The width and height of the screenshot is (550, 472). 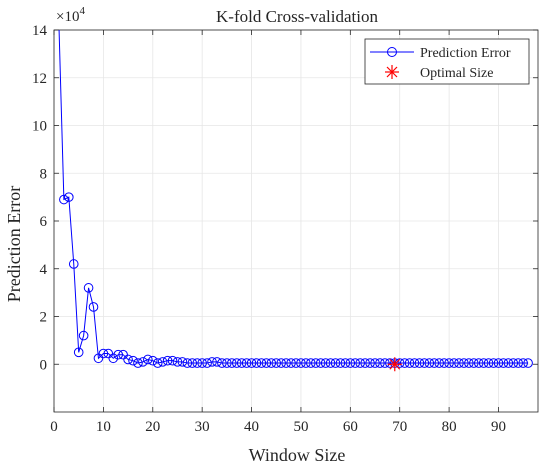 What do you see at coordinates (392, 72) in the screenshot?
I see `legend-marker-optimal-size` at bounding box center [392, 72].